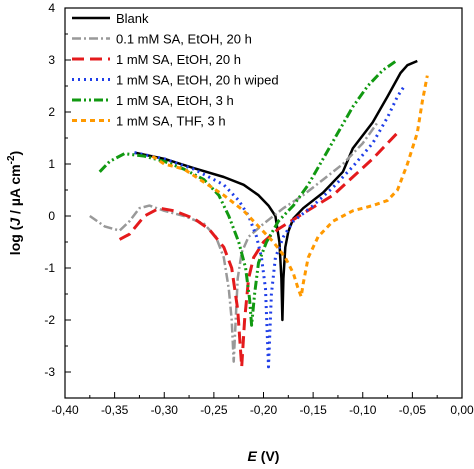 The height and width of the screenshot is (469, 474). I want to click on x-tick-label: -0,25, so click(214, 410).